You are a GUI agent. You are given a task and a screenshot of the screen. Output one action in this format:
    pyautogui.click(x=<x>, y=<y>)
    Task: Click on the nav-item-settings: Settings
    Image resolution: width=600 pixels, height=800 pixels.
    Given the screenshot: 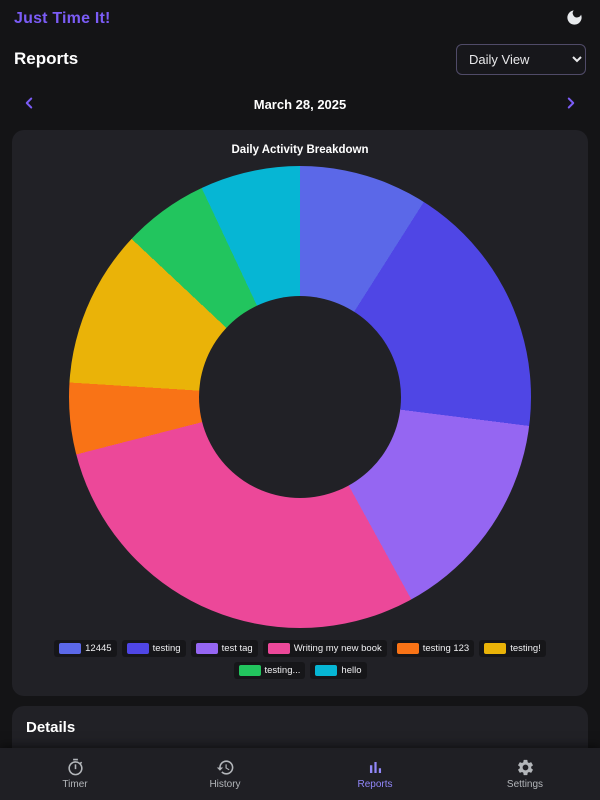 What is the action you would take?
    pyautogui.click(x=525, y=774)
    